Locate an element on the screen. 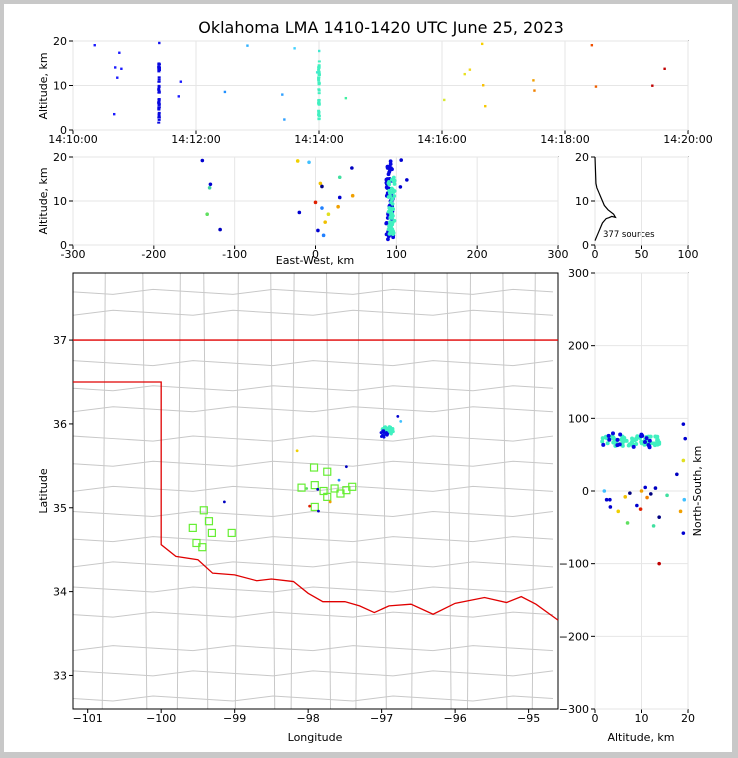 This screenshot has width=738, height=758. source-count-label: 377 sources is located at coordinates (629, 235).